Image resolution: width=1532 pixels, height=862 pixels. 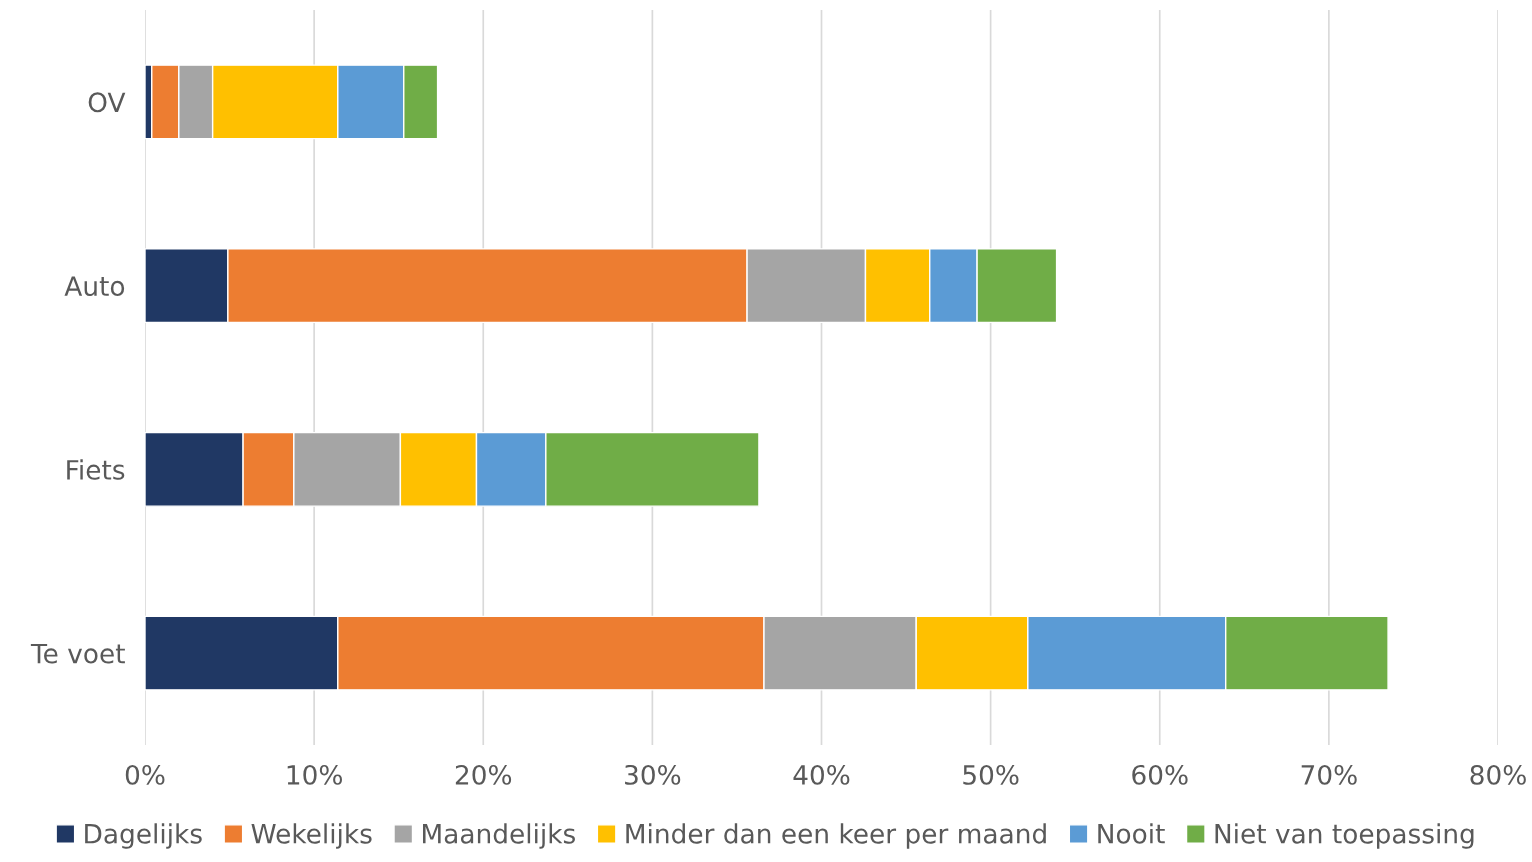 What do you see at coordinates (653, 774) in the screenshot?
I see `x-tick-label: 30%` at bounding box center [653, 774].